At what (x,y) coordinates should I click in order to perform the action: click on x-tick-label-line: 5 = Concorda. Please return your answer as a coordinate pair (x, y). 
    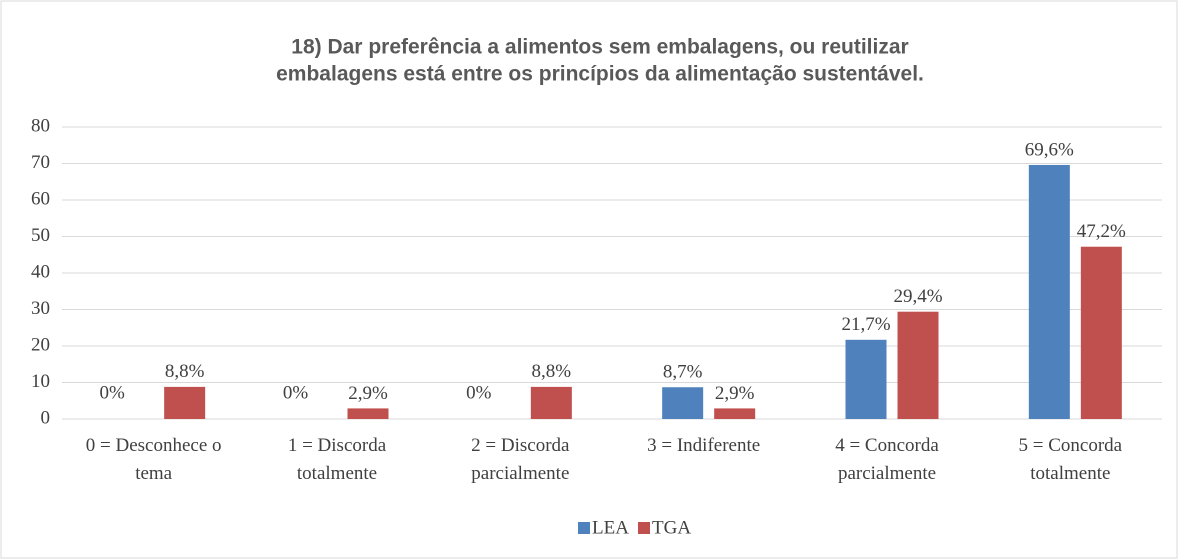
    Looking at the image, I should click on (1071, 445).